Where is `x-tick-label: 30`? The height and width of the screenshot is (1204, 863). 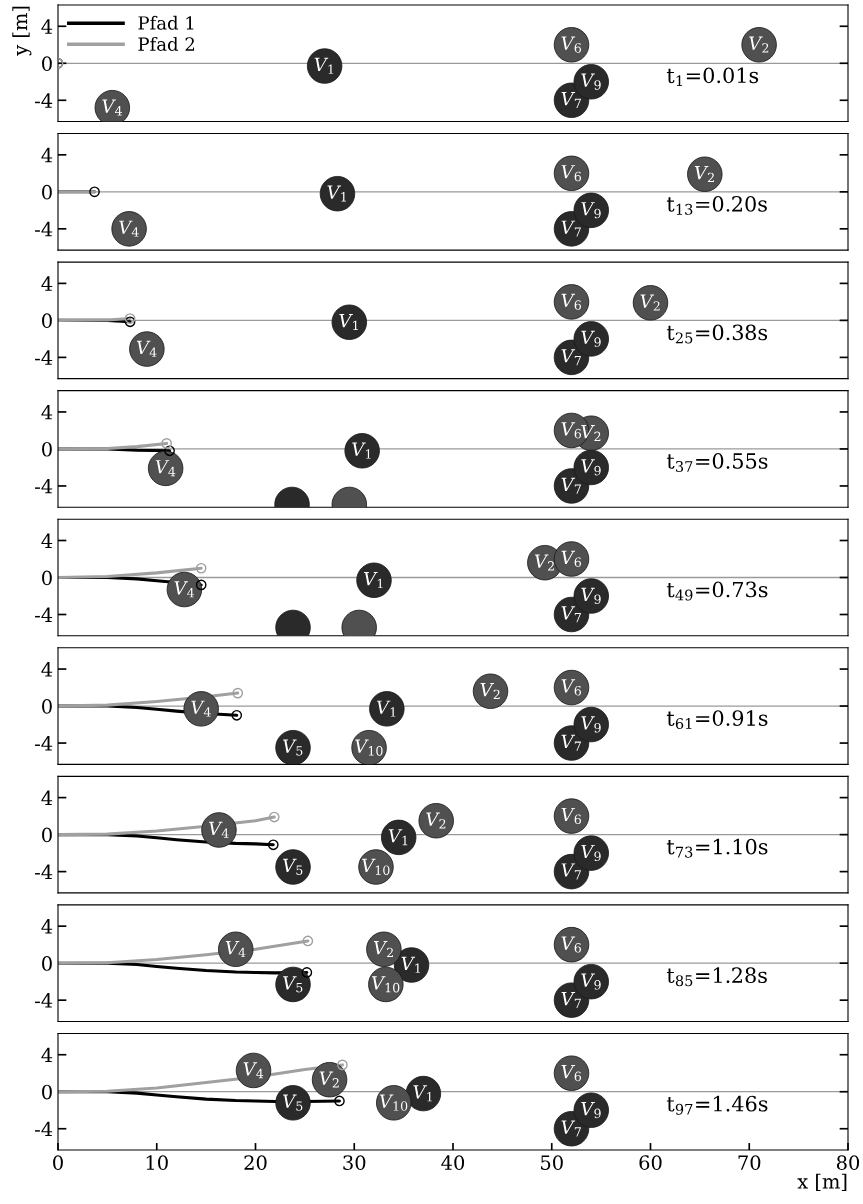 x-tick-label: 30 is located at coordinates (354, 1162).